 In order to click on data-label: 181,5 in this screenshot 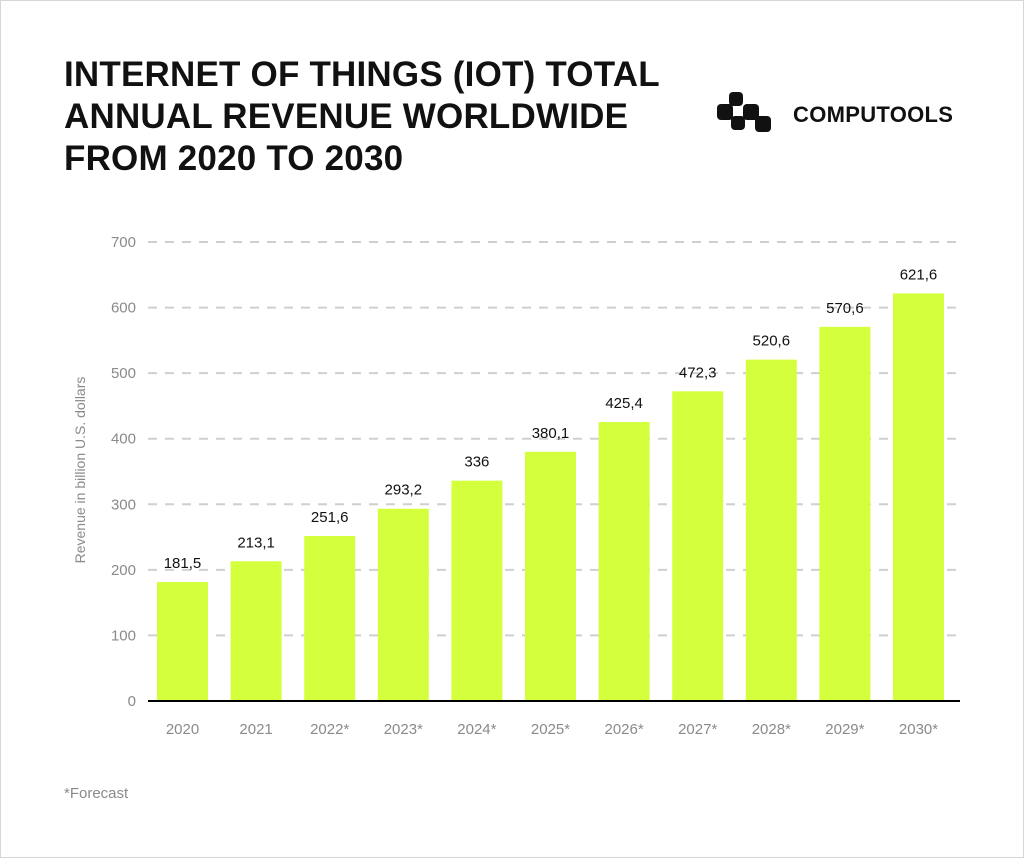, I will do `click(183, 563)`.